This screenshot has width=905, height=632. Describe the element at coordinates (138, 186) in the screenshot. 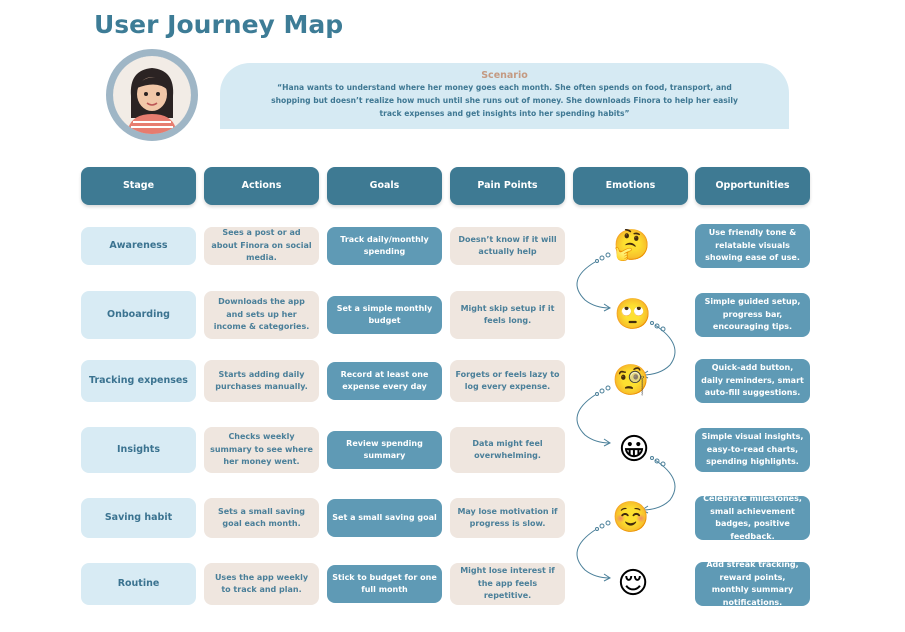

I see `header-stage: Stage` at that location.